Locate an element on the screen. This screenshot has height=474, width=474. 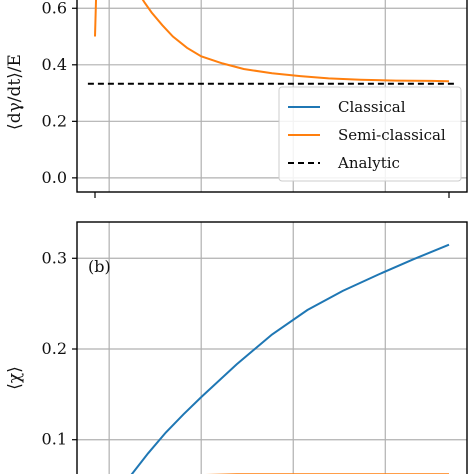
panel-a-series is located at coordinates (272, 42).